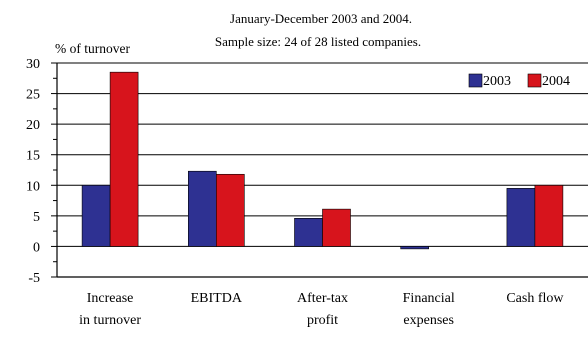 The width and height of the screenshot is (588, 338). I want to click on x-category-label: Financial, so click(429, 298).